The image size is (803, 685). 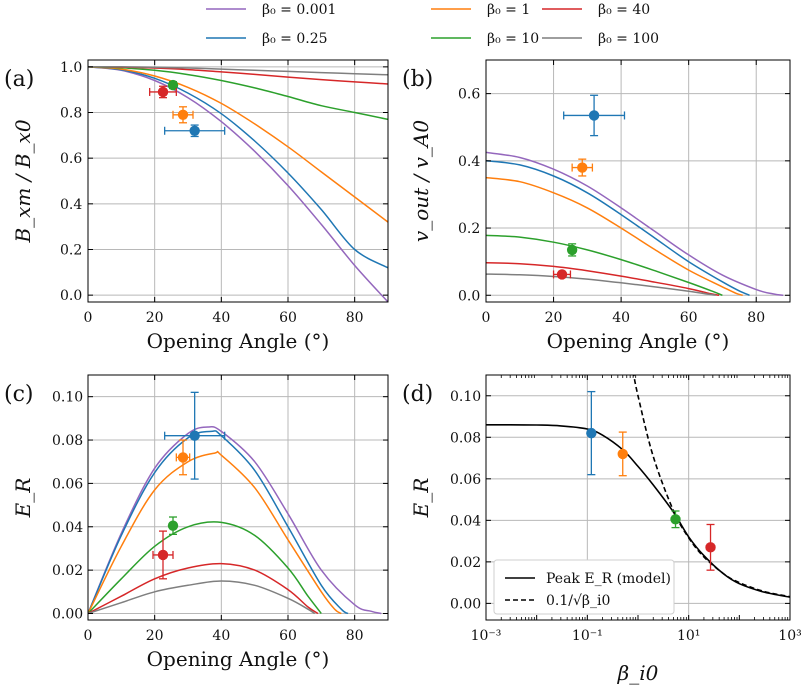 What do you see at coordinates (417, 394) in the screenshot?
I see `panel-label: (d)` at bounding box center [417, 394].